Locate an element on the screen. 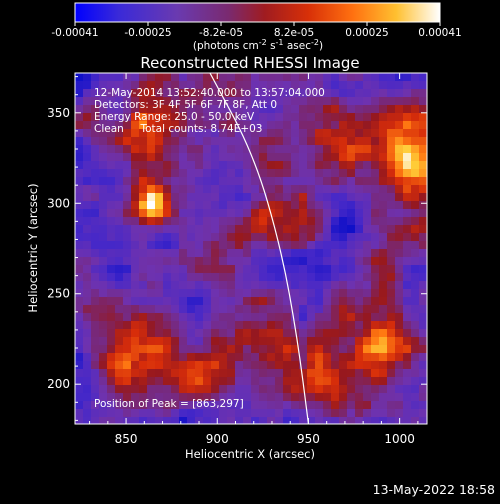 Image resolution: width=500 pixels, height=504 pixels. annotation-method: Clean Total counts: 8.74E+03 is located at coordinates (178, 129).